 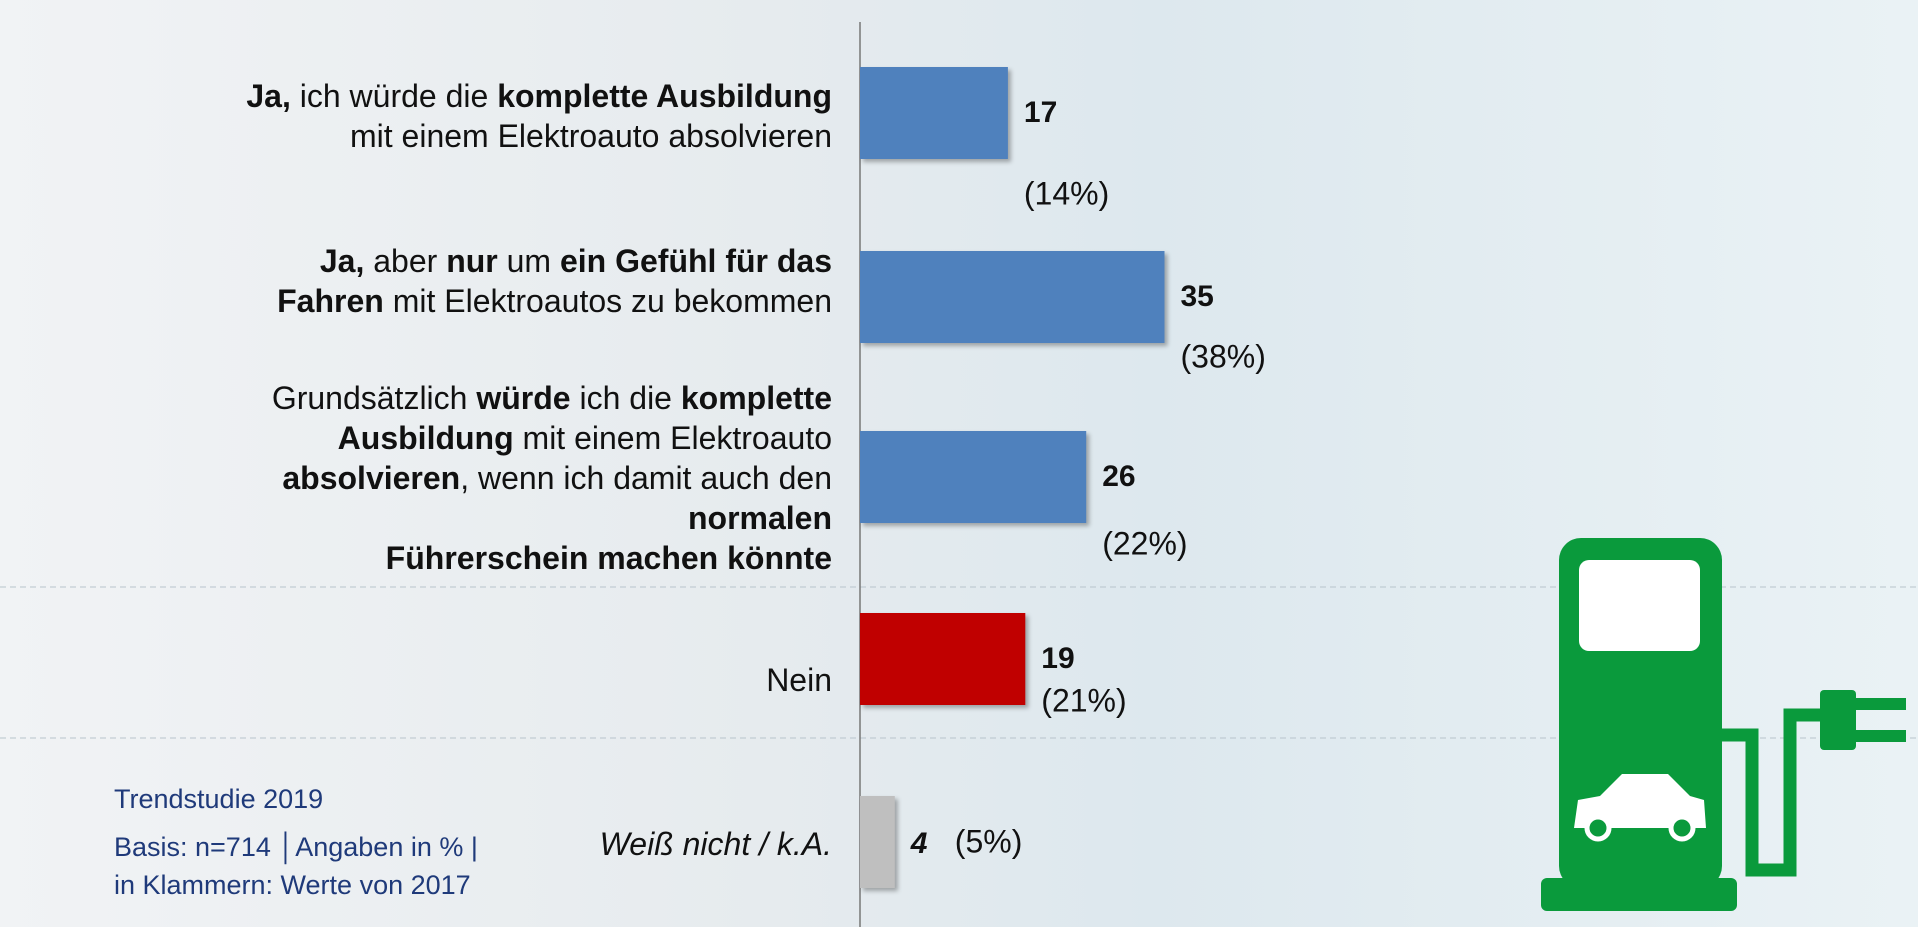 I want to click on label-text: Nein, so click(x=799, y=680).